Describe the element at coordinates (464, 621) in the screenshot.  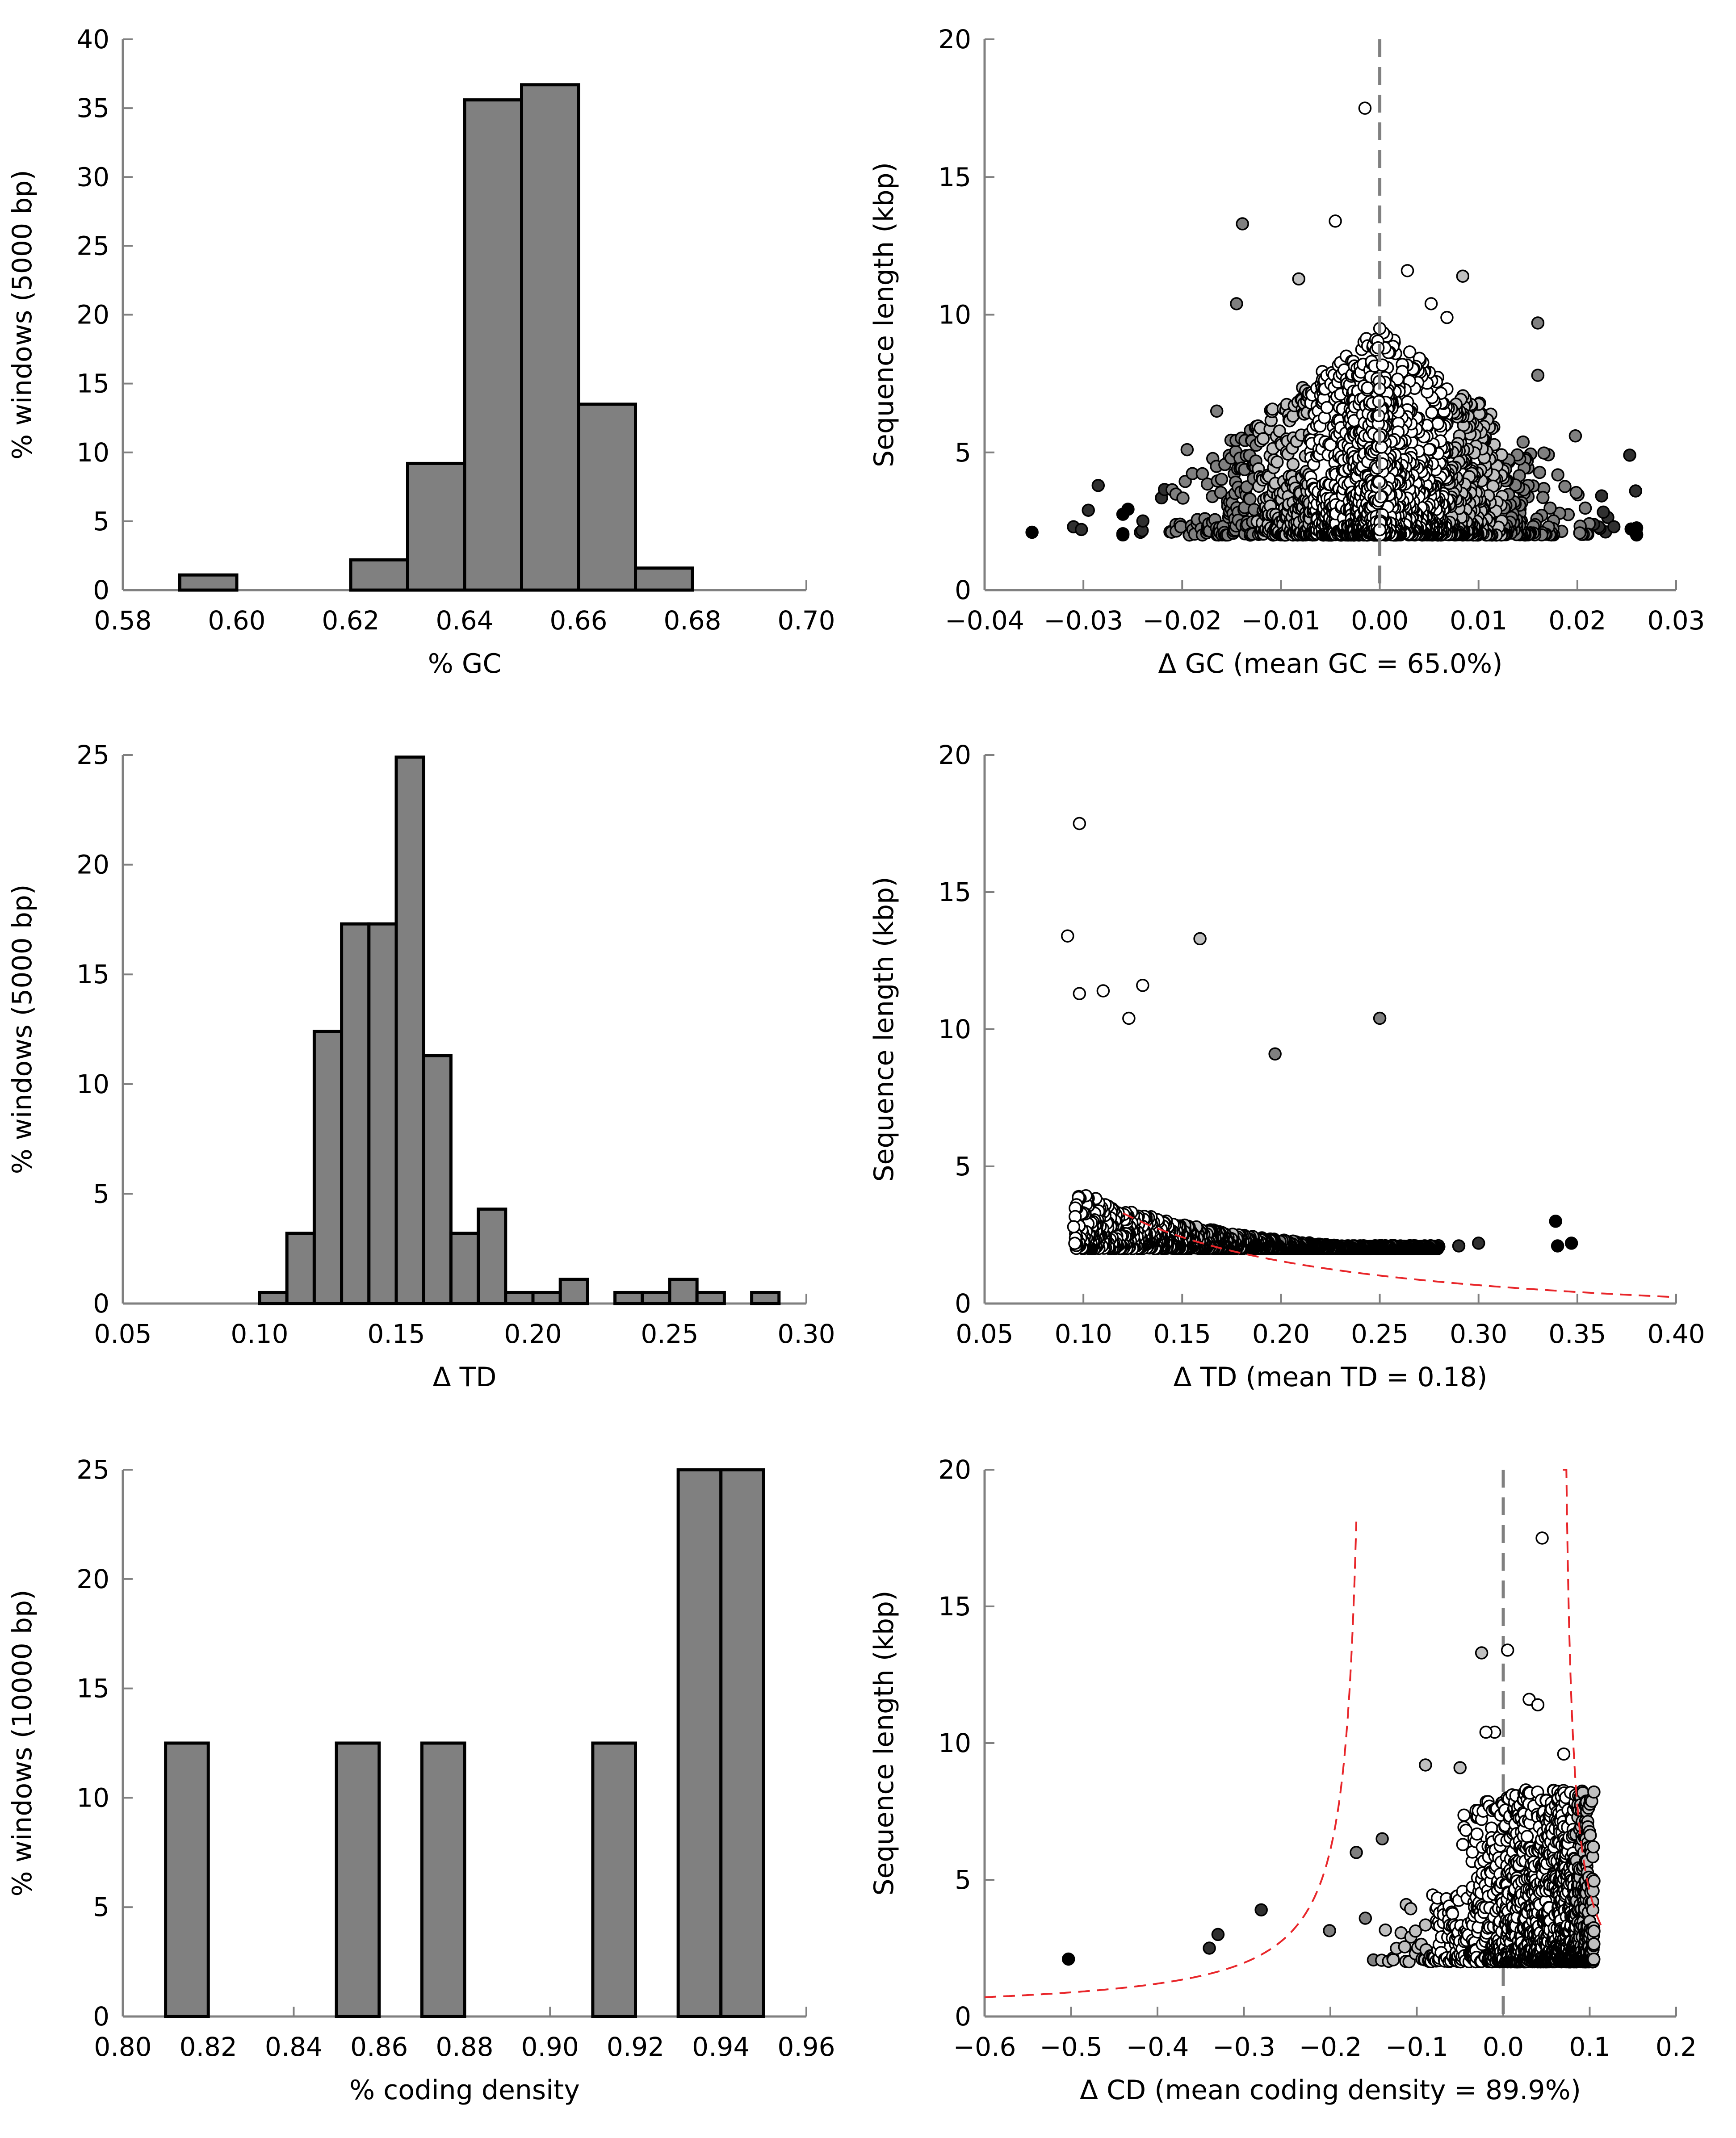
I see `x-tick-label: 0.64` at that location.